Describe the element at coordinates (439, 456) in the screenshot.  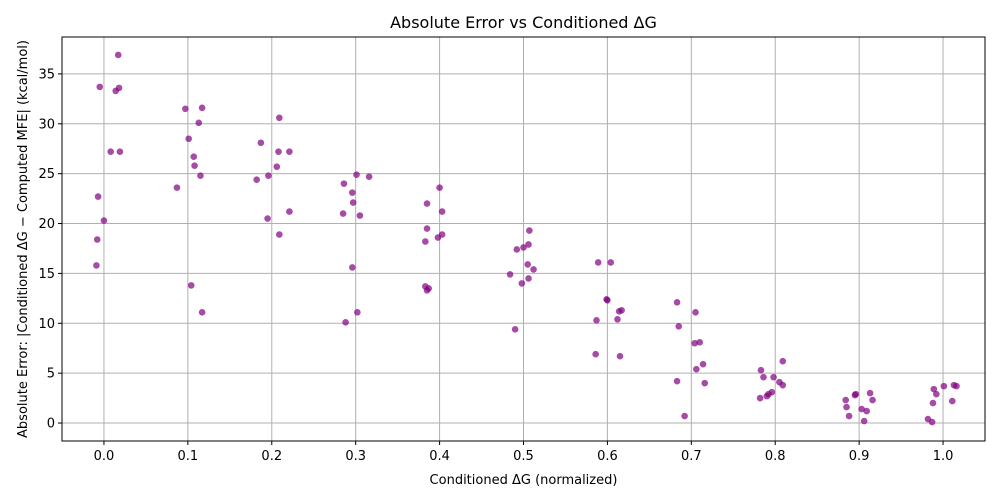
I see `x-tick-label: 0.4` at that location.